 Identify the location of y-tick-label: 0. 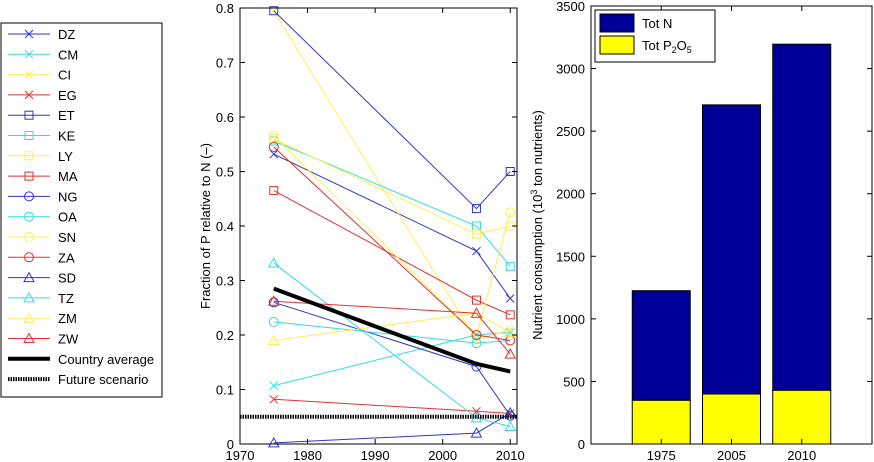
(581, 444).